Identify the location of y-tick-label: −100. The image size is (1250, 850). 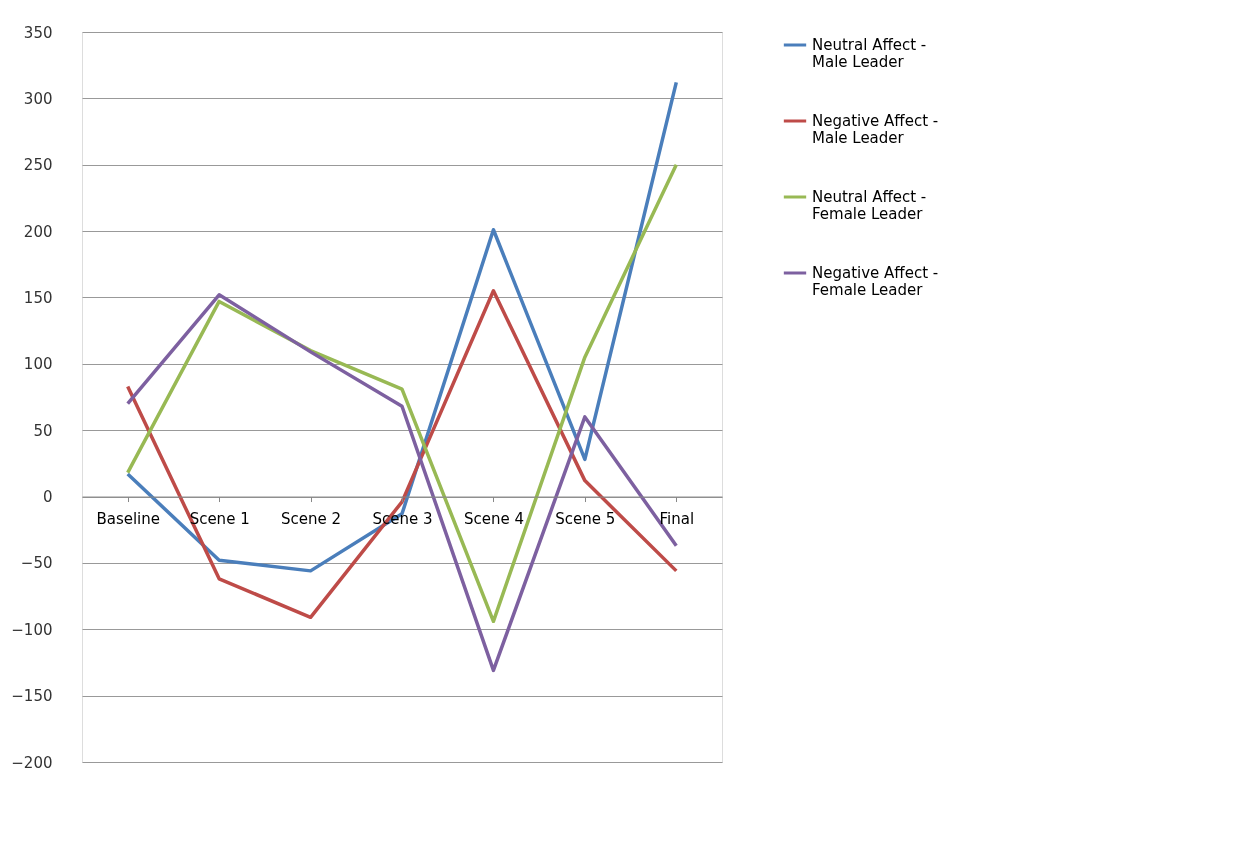
(32, 629).